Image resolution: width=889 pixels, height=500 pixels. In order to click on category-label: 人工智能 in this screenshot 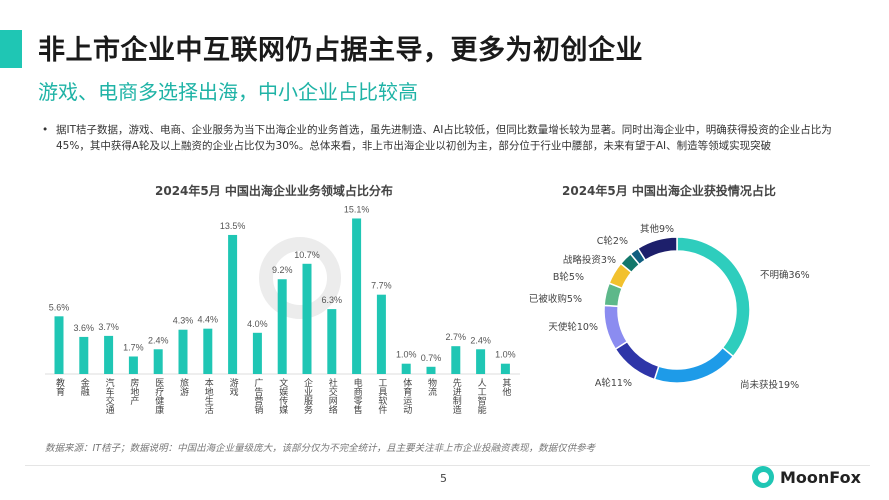, I will do `click(480, 396)`.